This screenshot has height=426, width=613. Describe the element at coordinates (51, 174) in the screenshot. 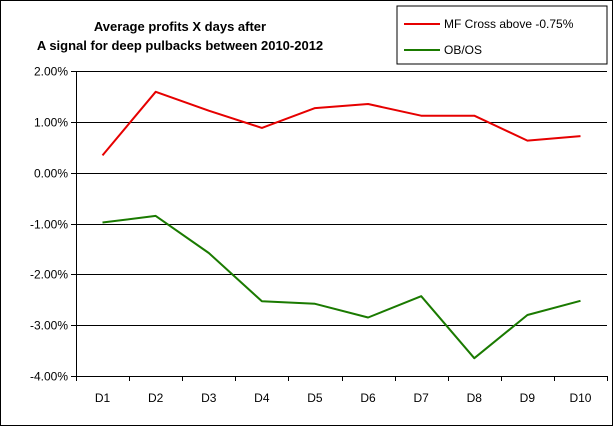

I see `y-tick-label: 0.00%` at that location.